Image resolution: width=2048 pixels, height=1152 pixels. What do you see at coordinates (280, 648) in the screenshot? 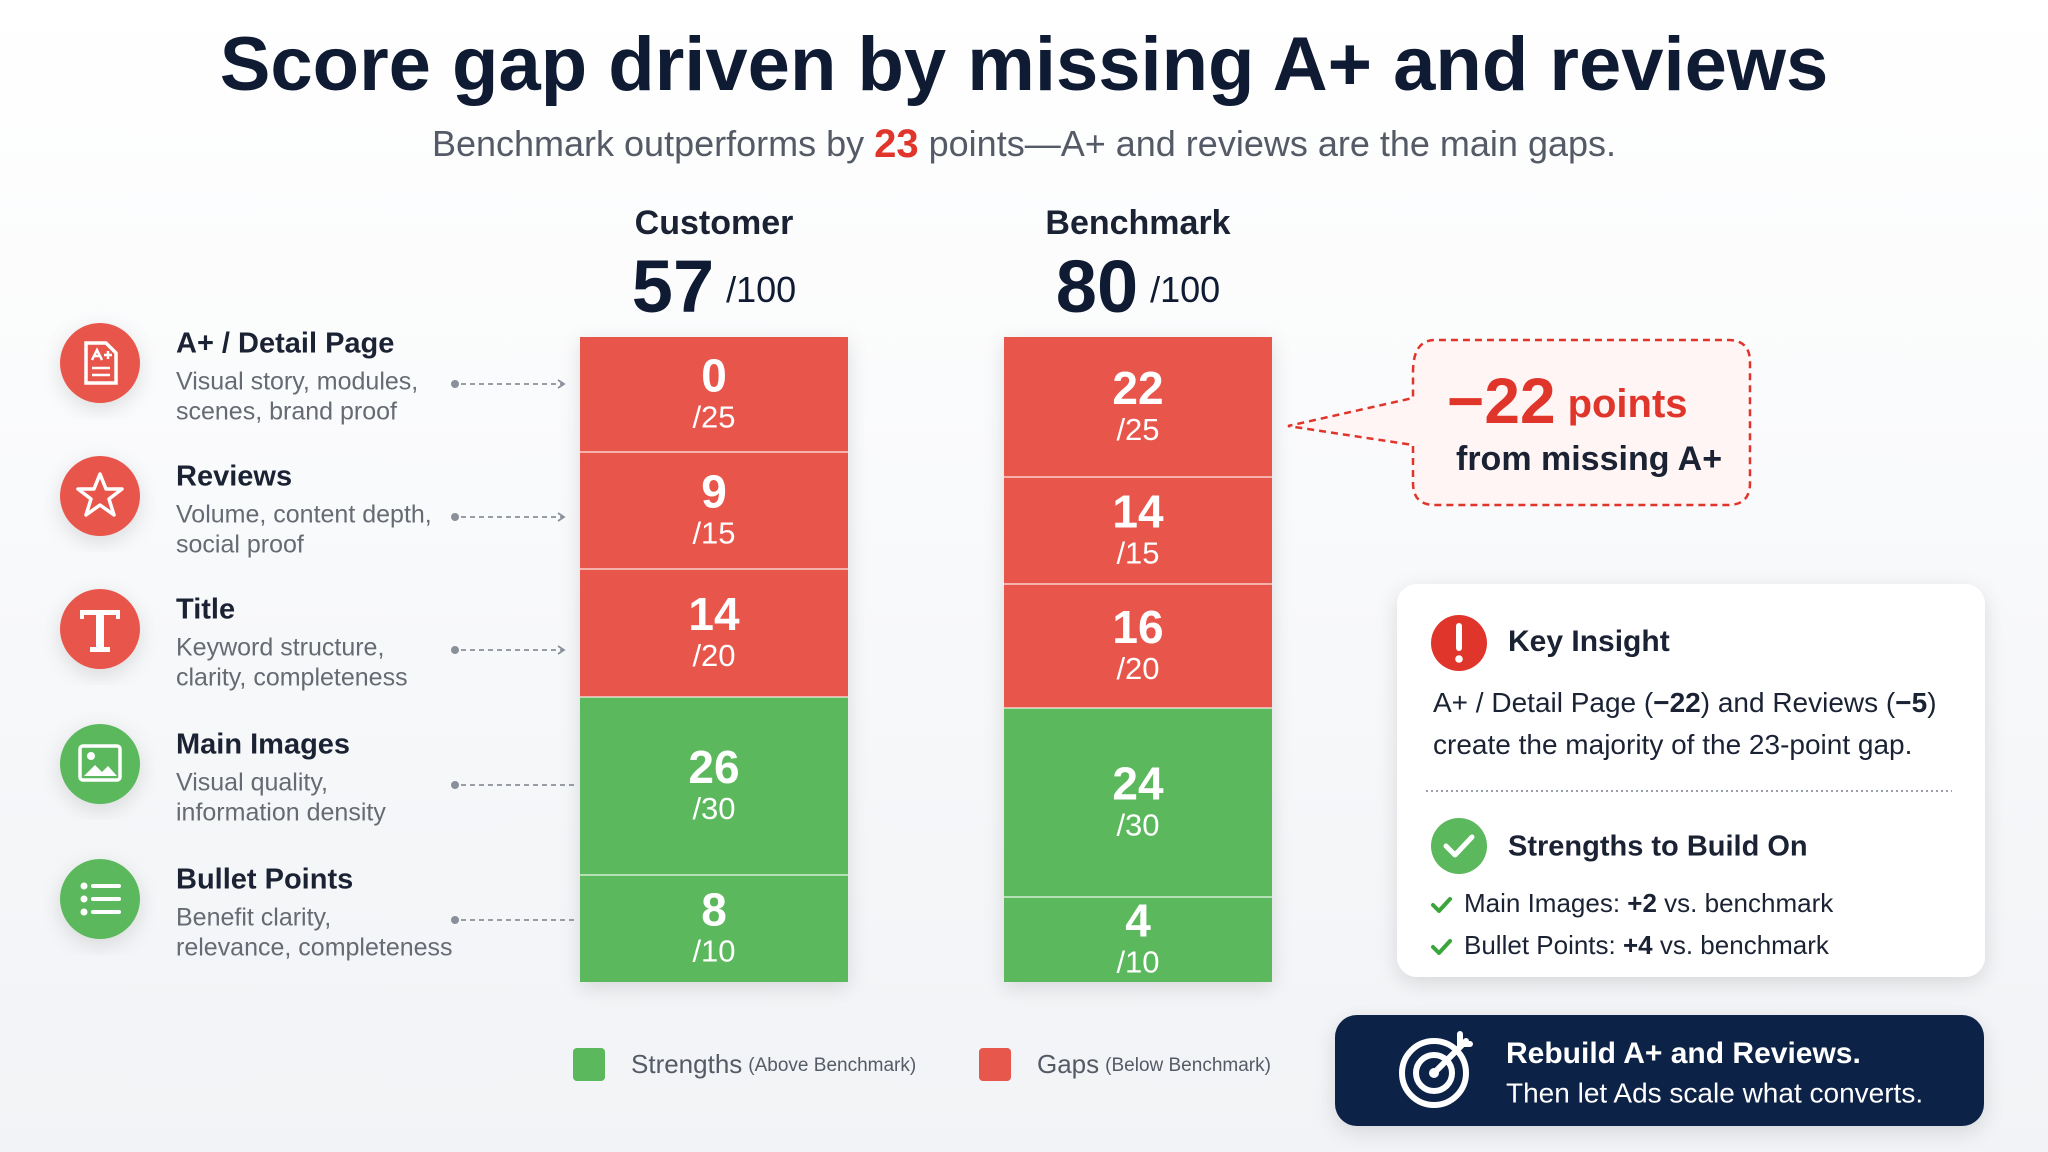
I see `category-description: Keyword structure,` at bounding box center [280, 648].